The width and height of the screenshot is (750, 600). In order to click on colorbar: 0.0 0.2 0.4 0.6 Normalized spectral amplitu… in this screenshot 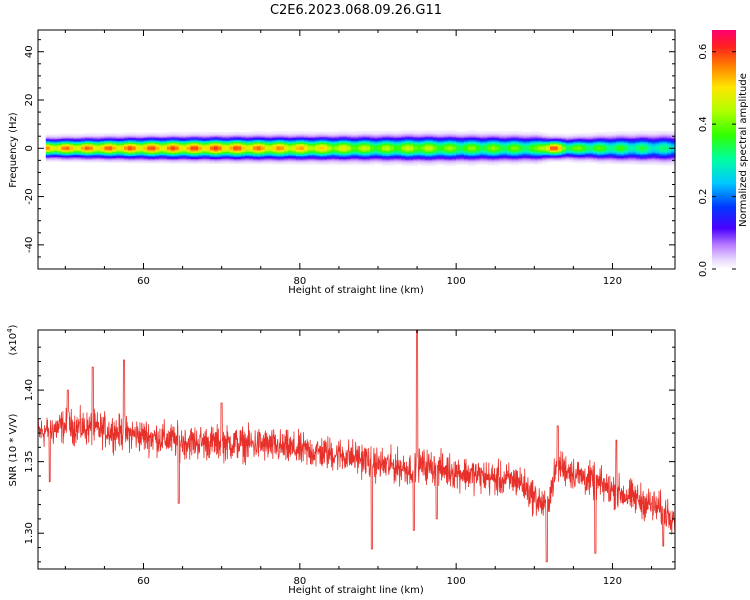, I will do `click(723, 153)`.